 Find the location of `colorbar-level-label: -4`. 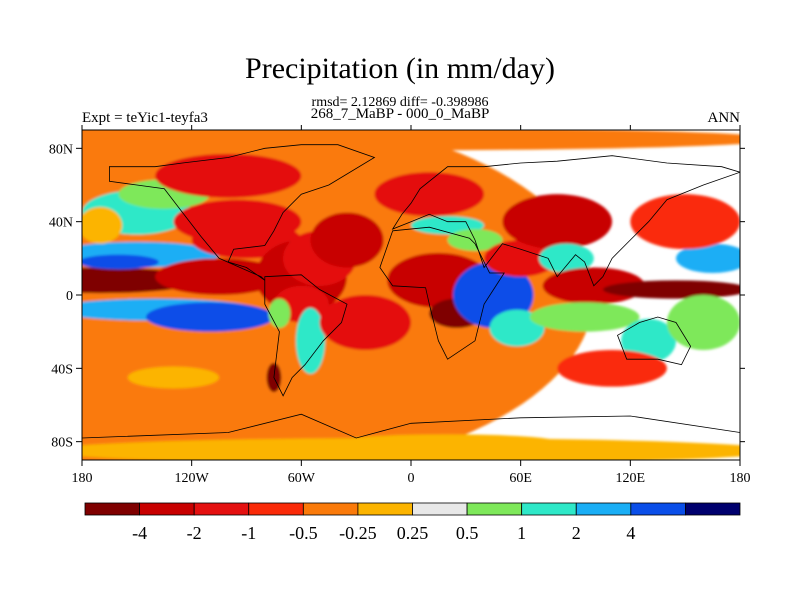

colorbar-level-label: -4 is located at coordinates (139, 533).